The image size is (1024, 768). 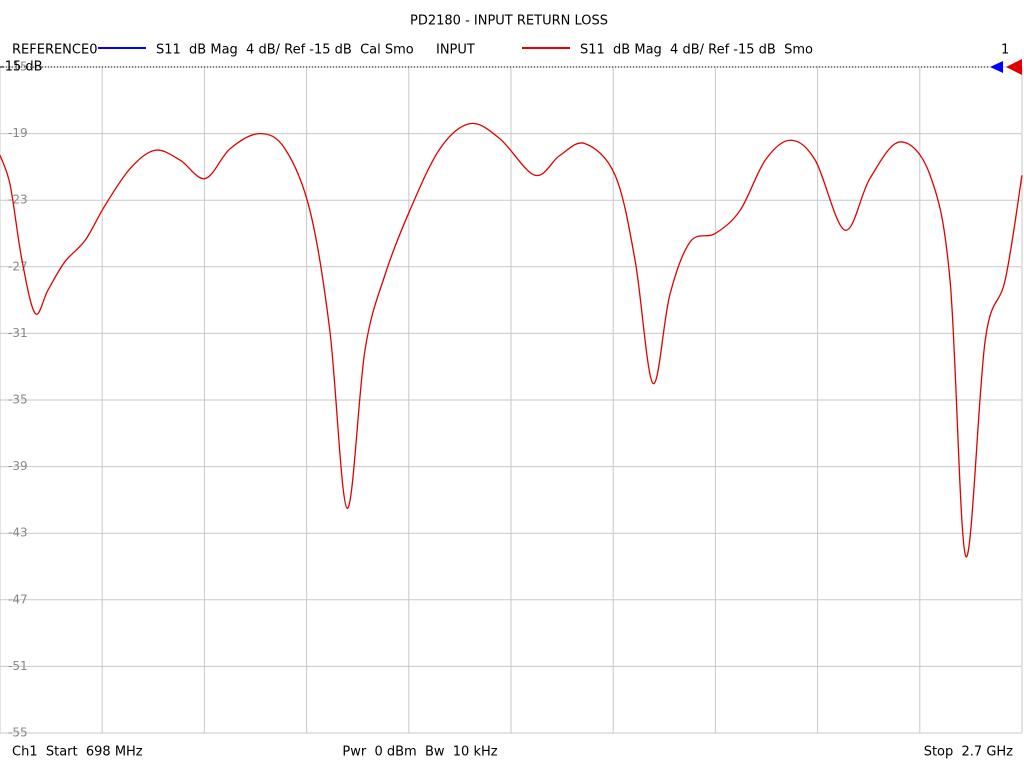 I want to click on footer-start: Ch1 Start 698 MHz, so click(x=77, y=752).